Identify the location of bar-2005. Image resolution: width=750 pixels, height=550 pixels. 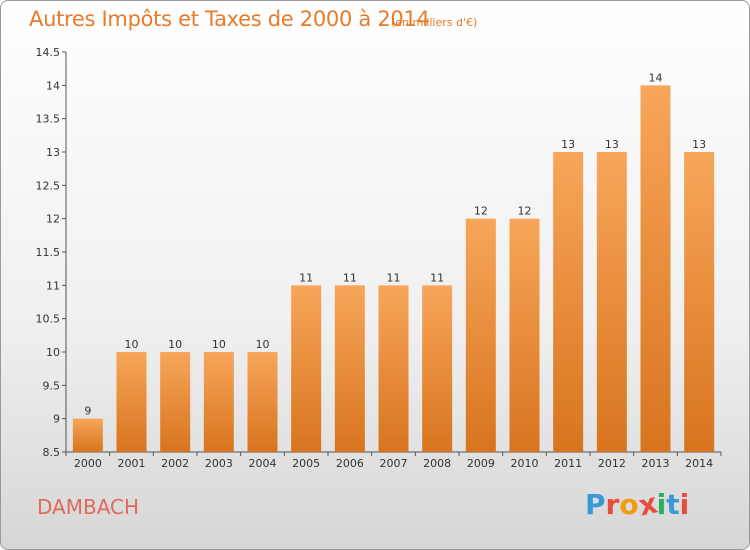
(306, 368).